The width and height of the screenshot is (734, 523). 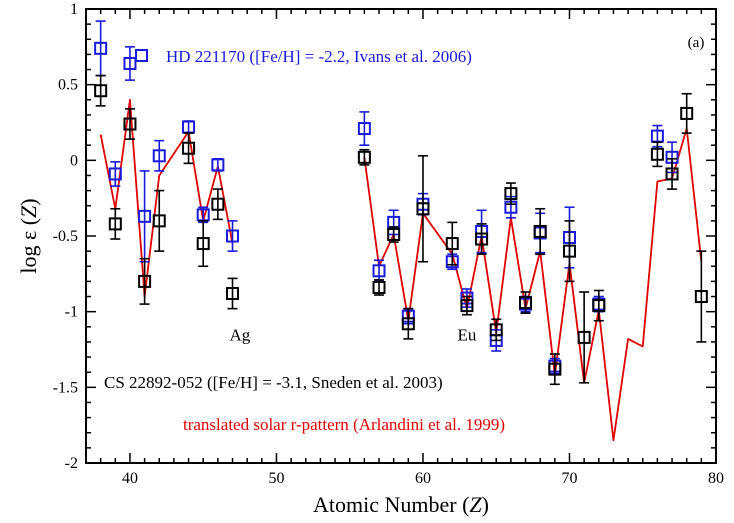 I want to click on y-axis-label: log ε, so click(x=28, y=252).